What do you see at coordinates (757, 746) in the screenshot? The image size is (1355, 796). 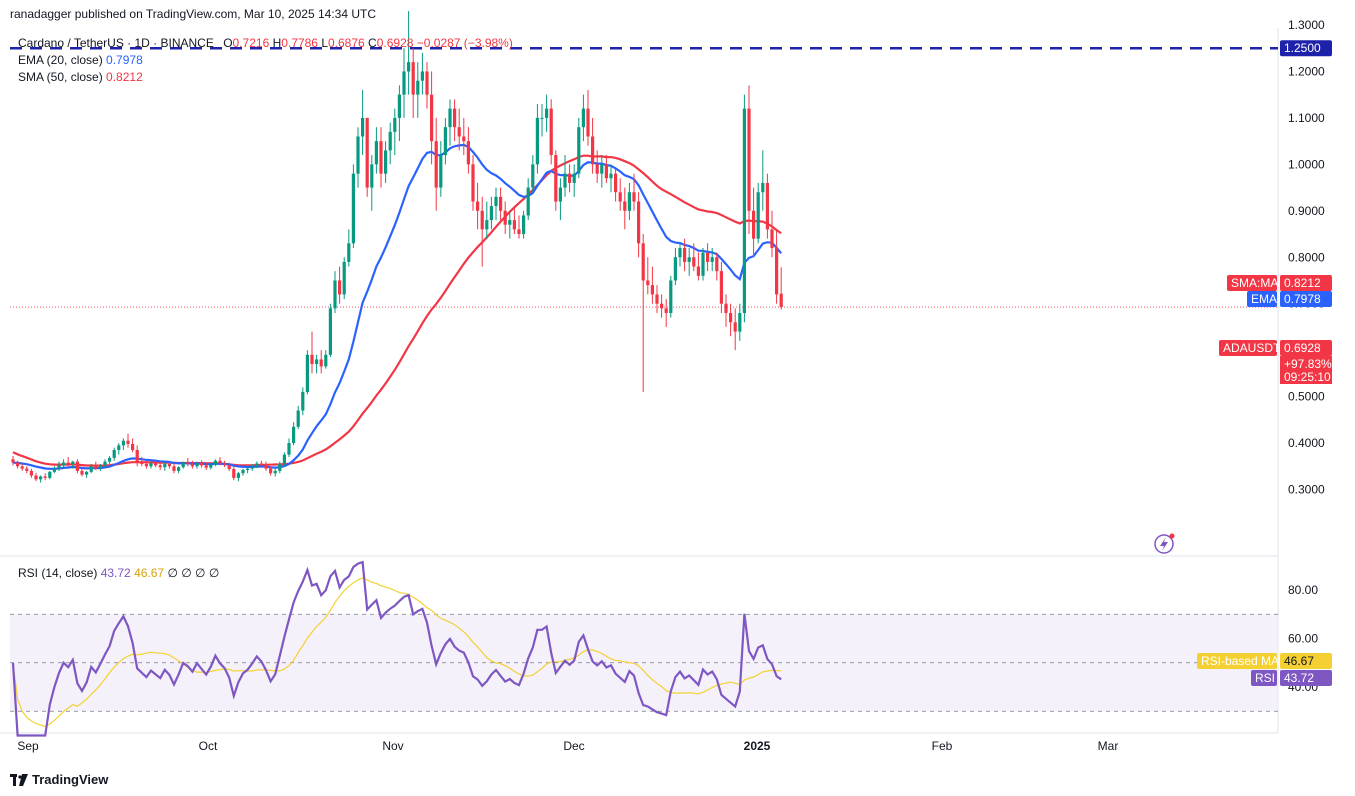 I see `time-tick-label: 2025` at bounding box center [757, 746].